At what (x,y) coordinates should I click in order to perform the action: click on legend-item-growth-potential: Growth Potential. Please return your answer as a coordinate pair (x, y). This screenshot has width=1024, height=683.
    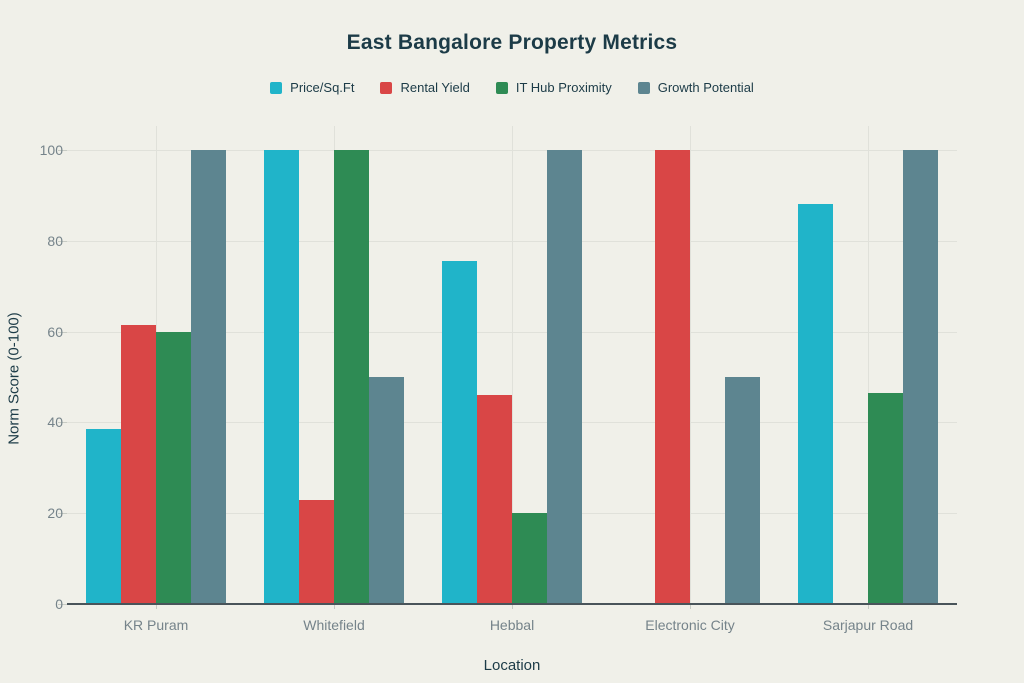
    Looking at the image, I should click on (695, 87).